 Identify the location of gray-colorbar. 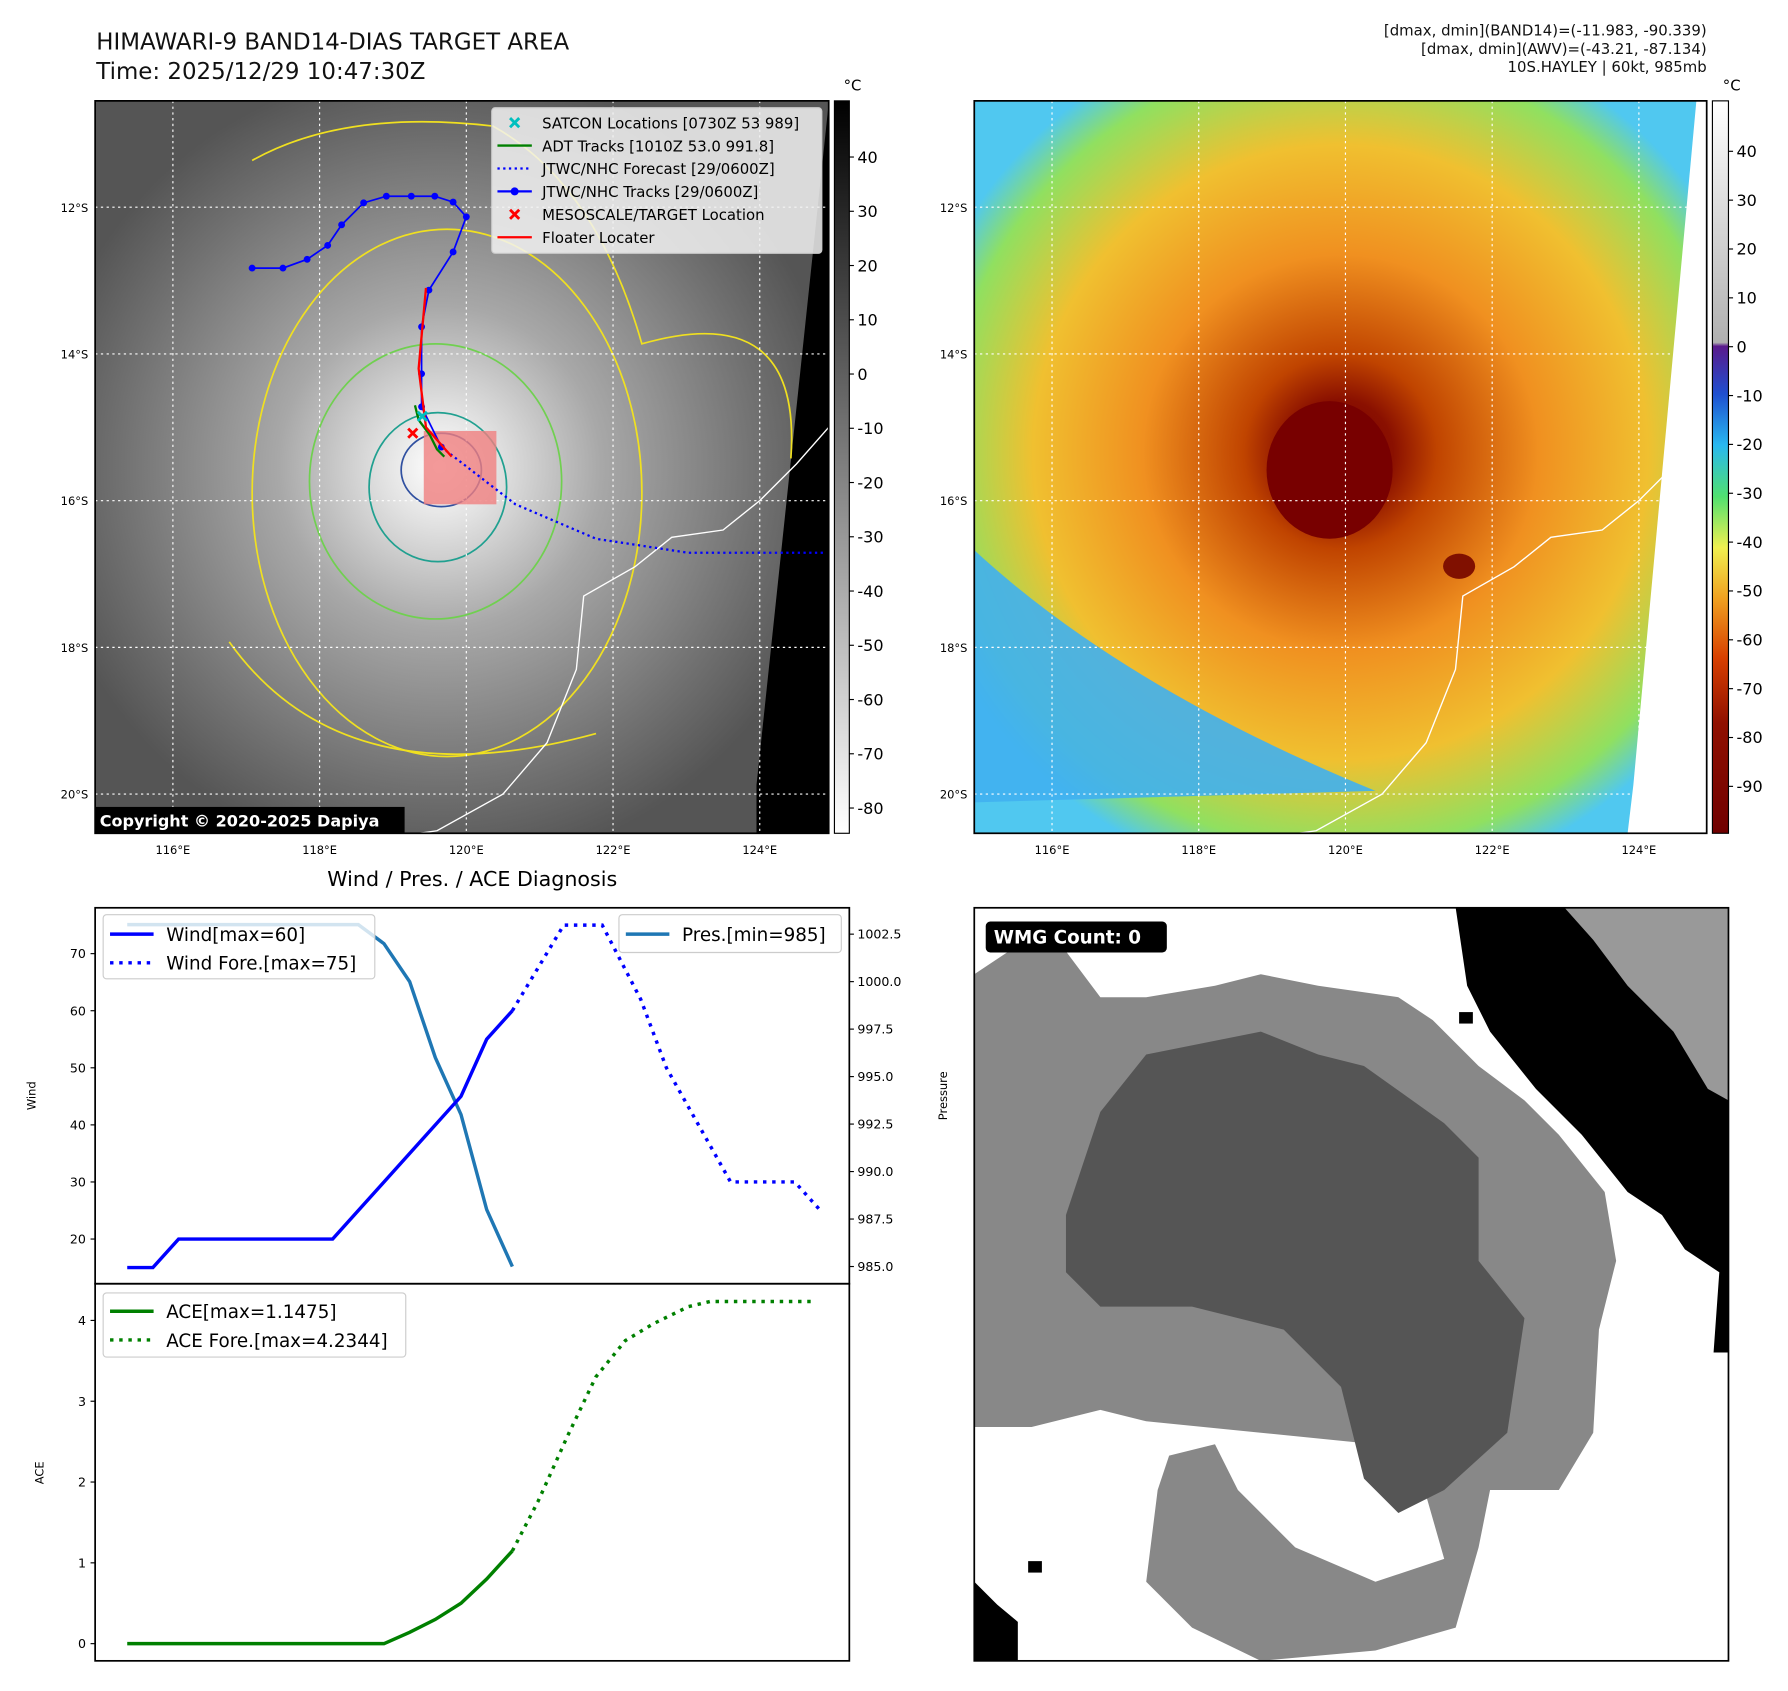
(841, 467).